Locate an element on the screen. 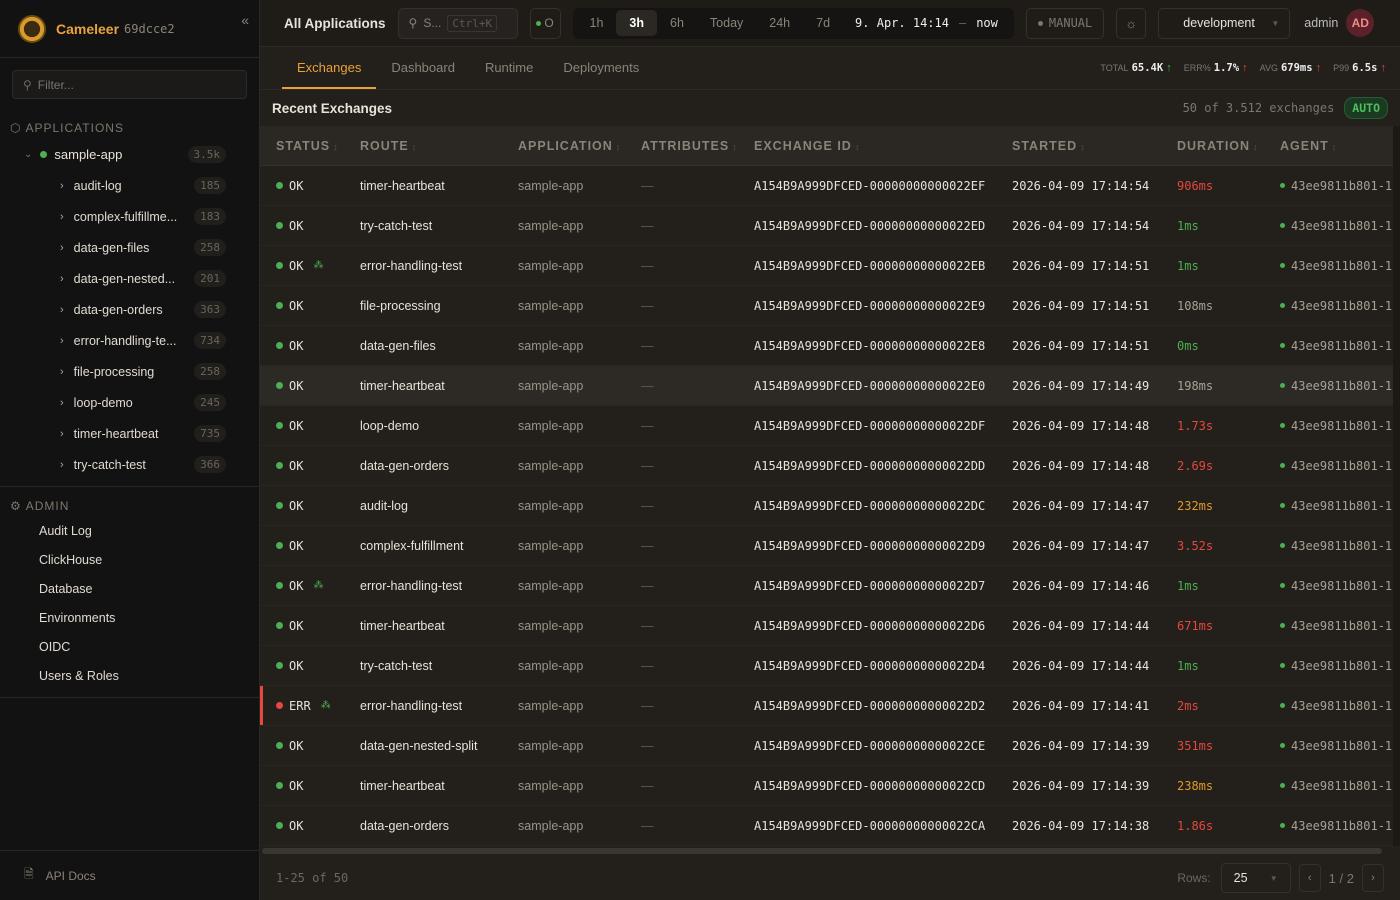  avatar: AD is located at coordinates (1360, 23).